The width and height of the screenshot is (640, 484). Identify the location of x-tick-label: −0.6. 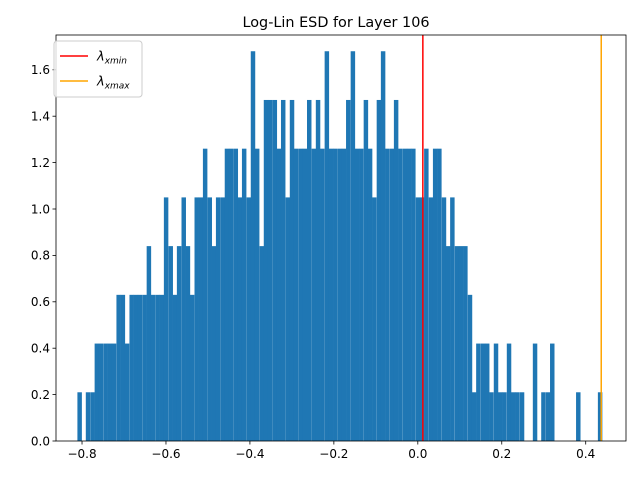
(165, 454).